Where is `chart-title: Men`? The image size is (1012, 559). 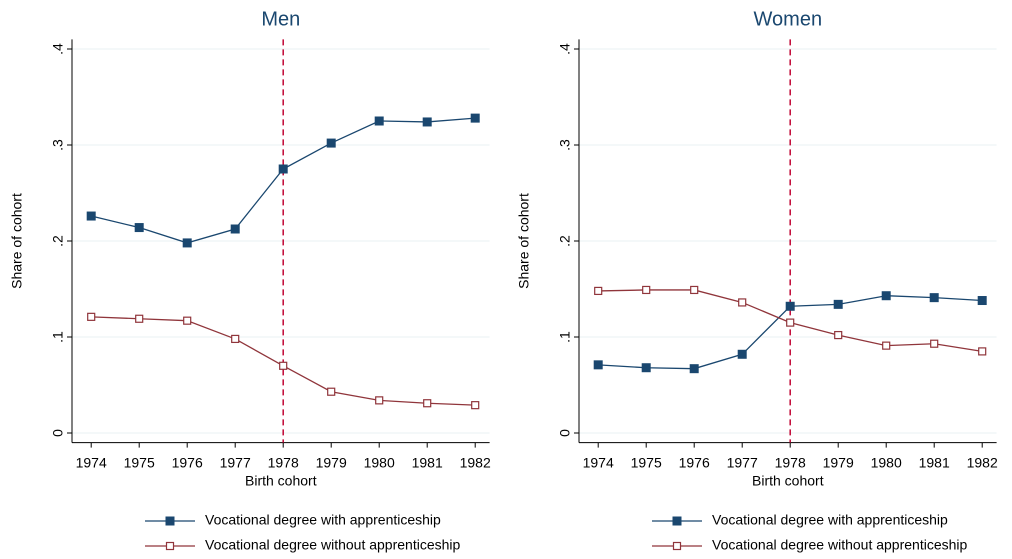 chart-title: Men is located at coordinates (280, 19).